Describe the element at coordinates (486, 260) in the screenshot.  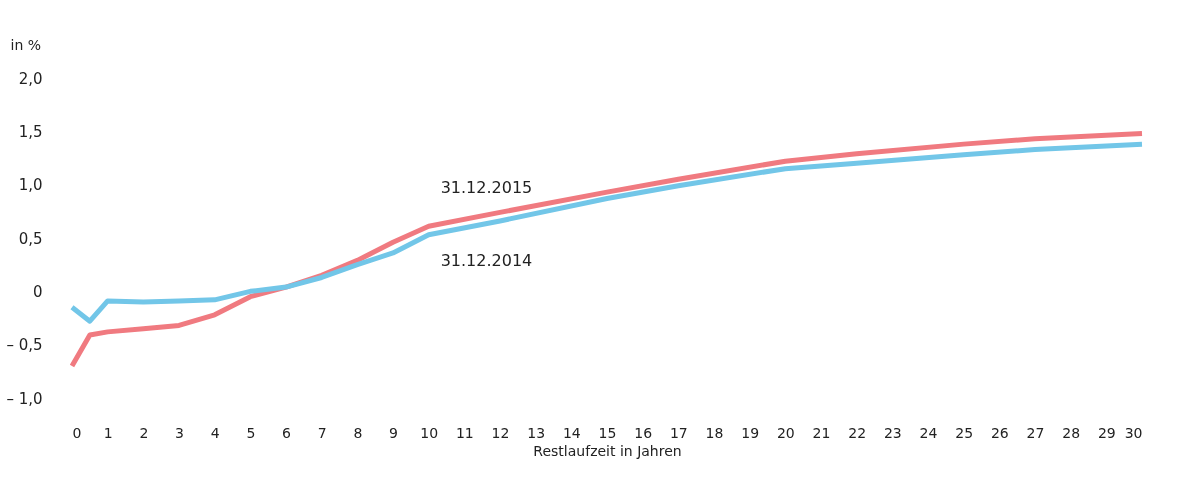
I see `series-label: 31.12.2014` at that location.